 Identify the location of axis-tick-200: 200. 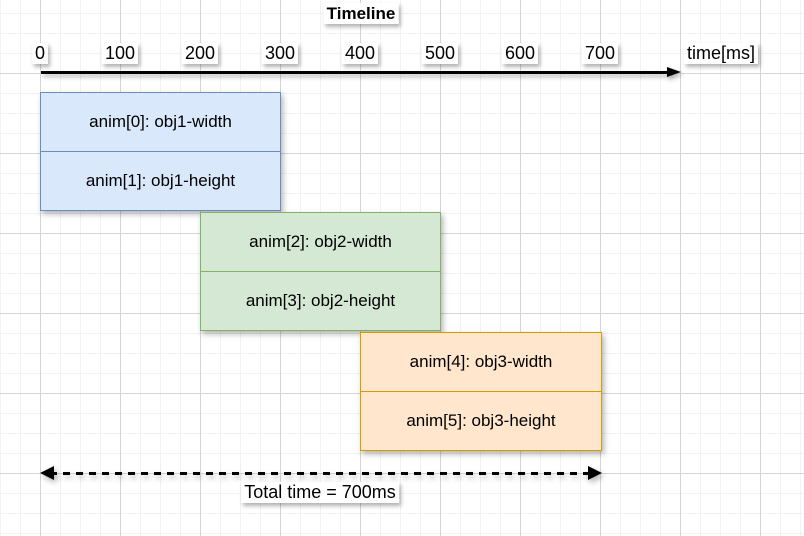
(200, 53).